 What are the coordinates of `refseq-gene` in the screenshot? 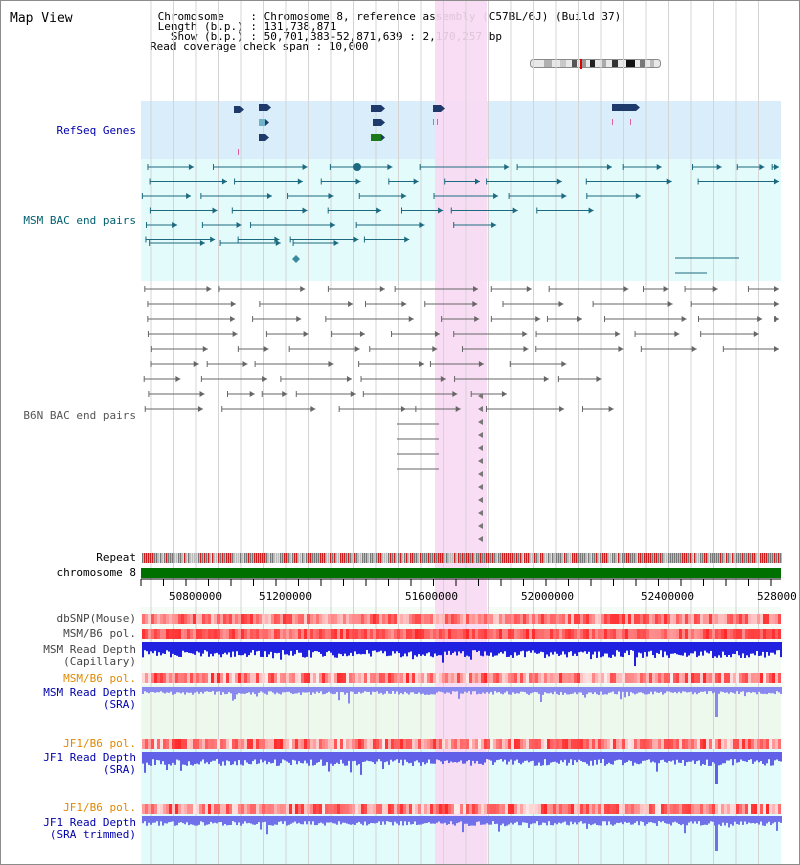 It's located at (376, 108).